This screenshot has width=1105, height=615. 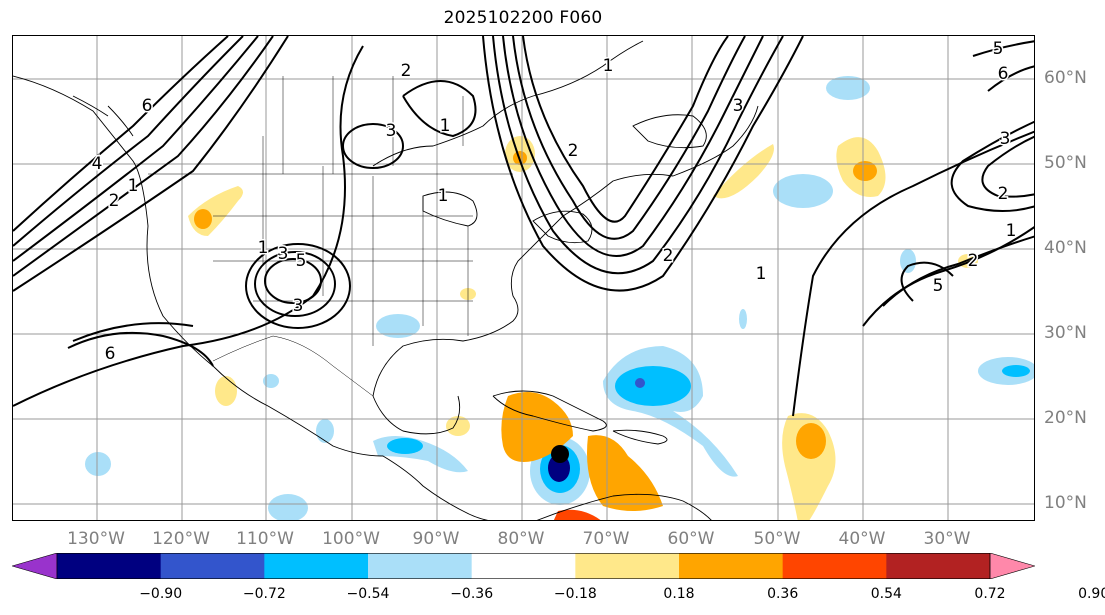 What do you see at coordinates (990, 594) in the screenshot?
I see `colorbar-tick-label: 0.72` at bounding box center [990, 594].